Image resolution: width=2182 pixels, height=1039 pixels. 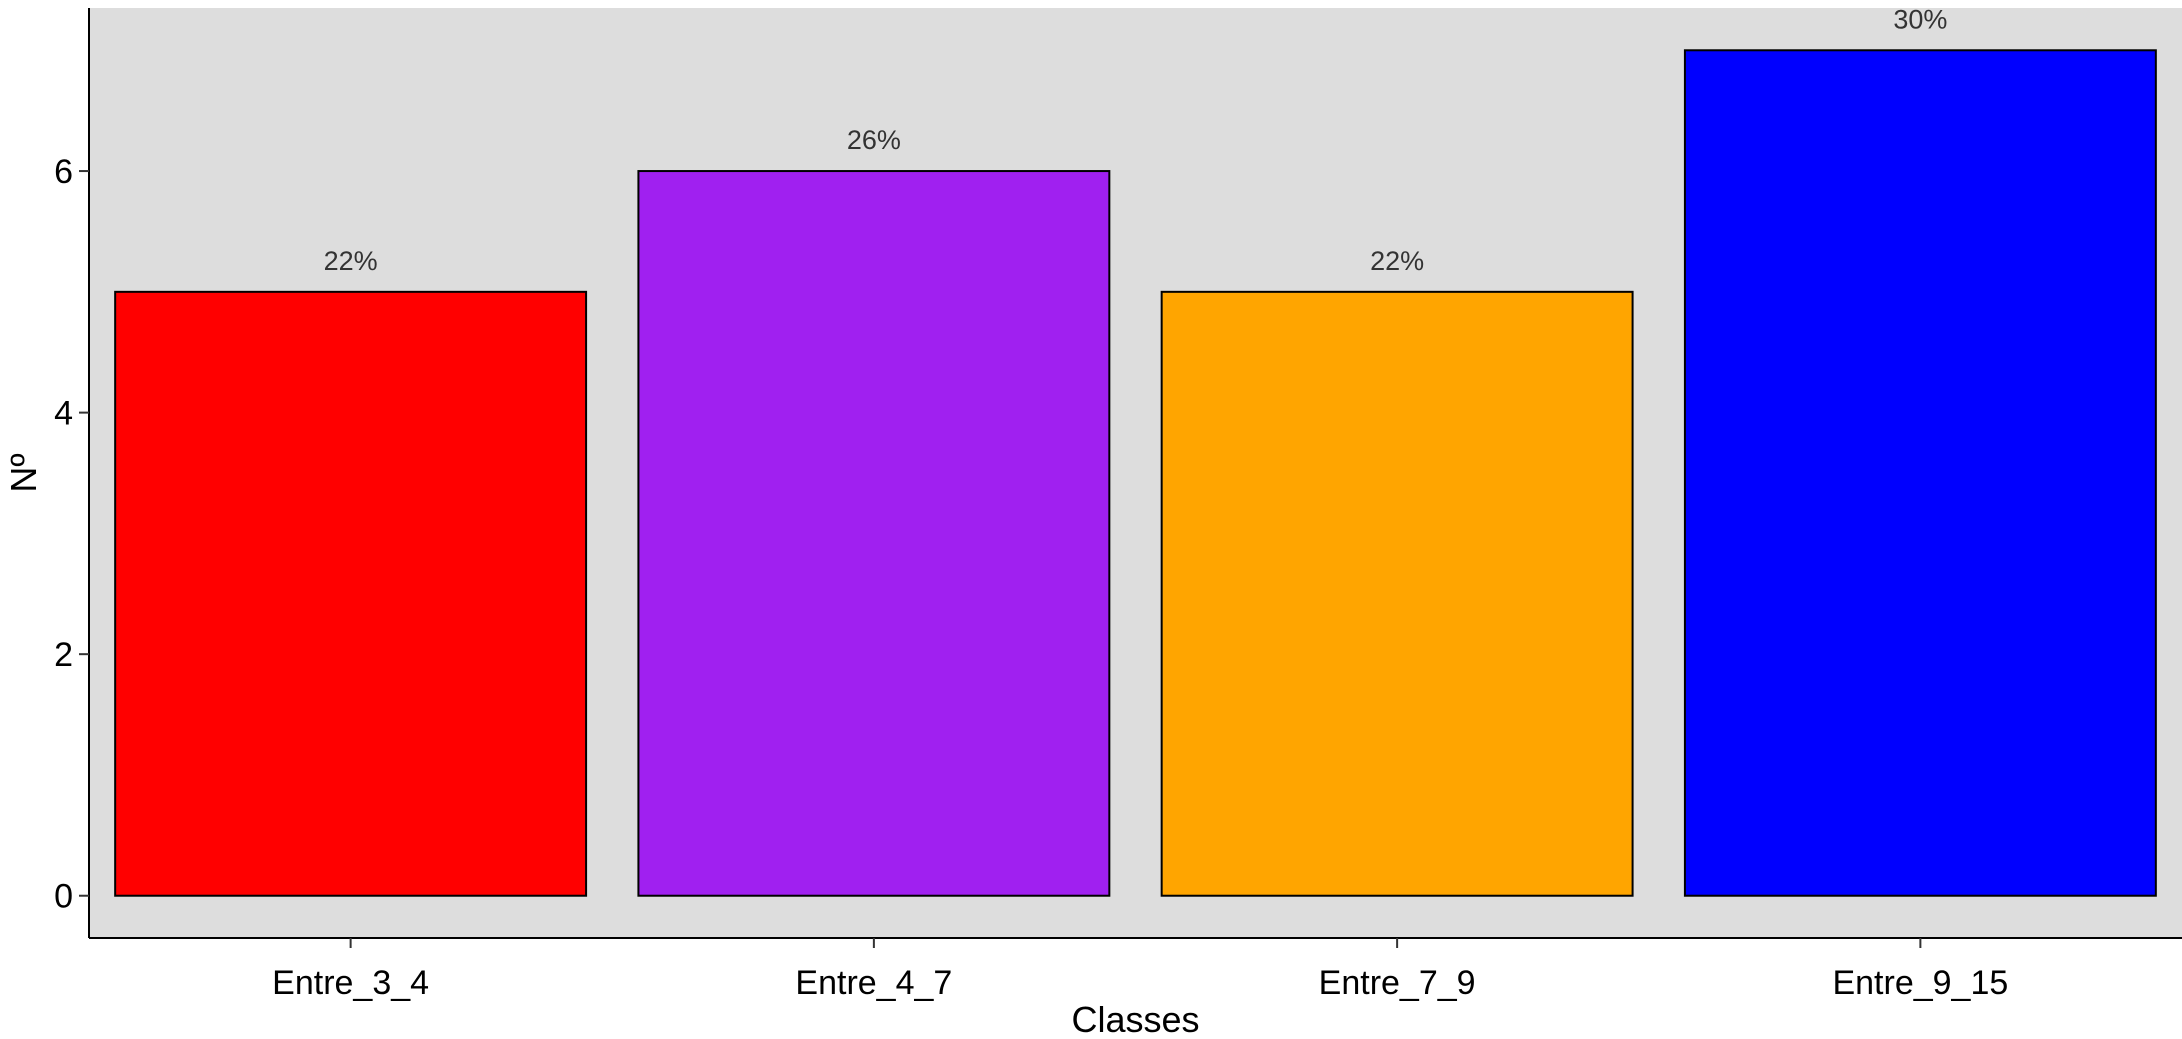 What do you see at coordinates (1140, 970) in the screenshot?
I see `x-axis-ticks: Entre_3_4 Entre_4_7 Entre_7_9 Entre_9_15` at bounding box center [1140, 970].